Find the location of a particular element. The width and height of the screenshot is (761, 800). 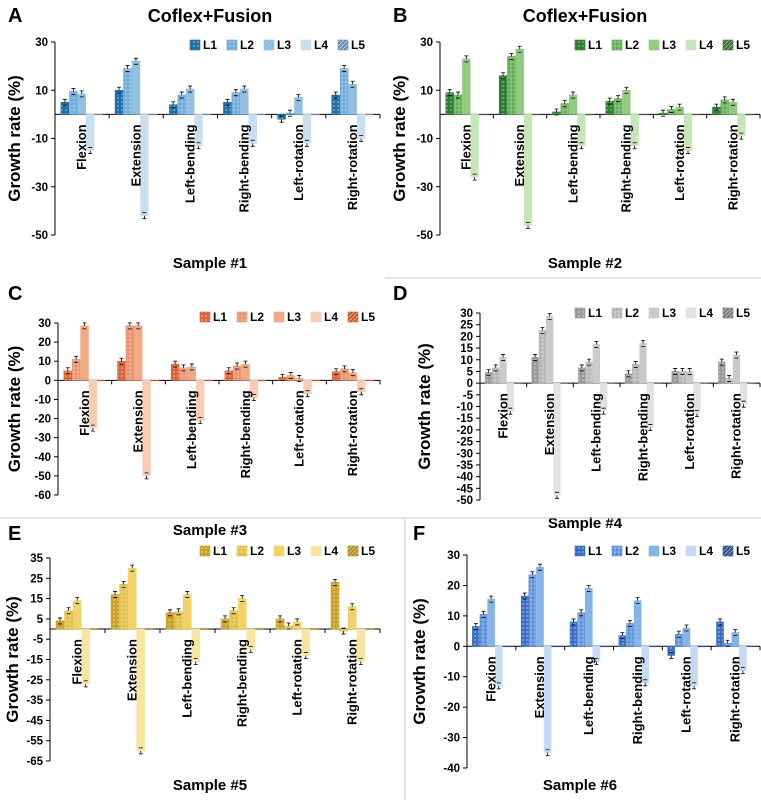

category-label: Left-bending is located at coordinates (596, 432).